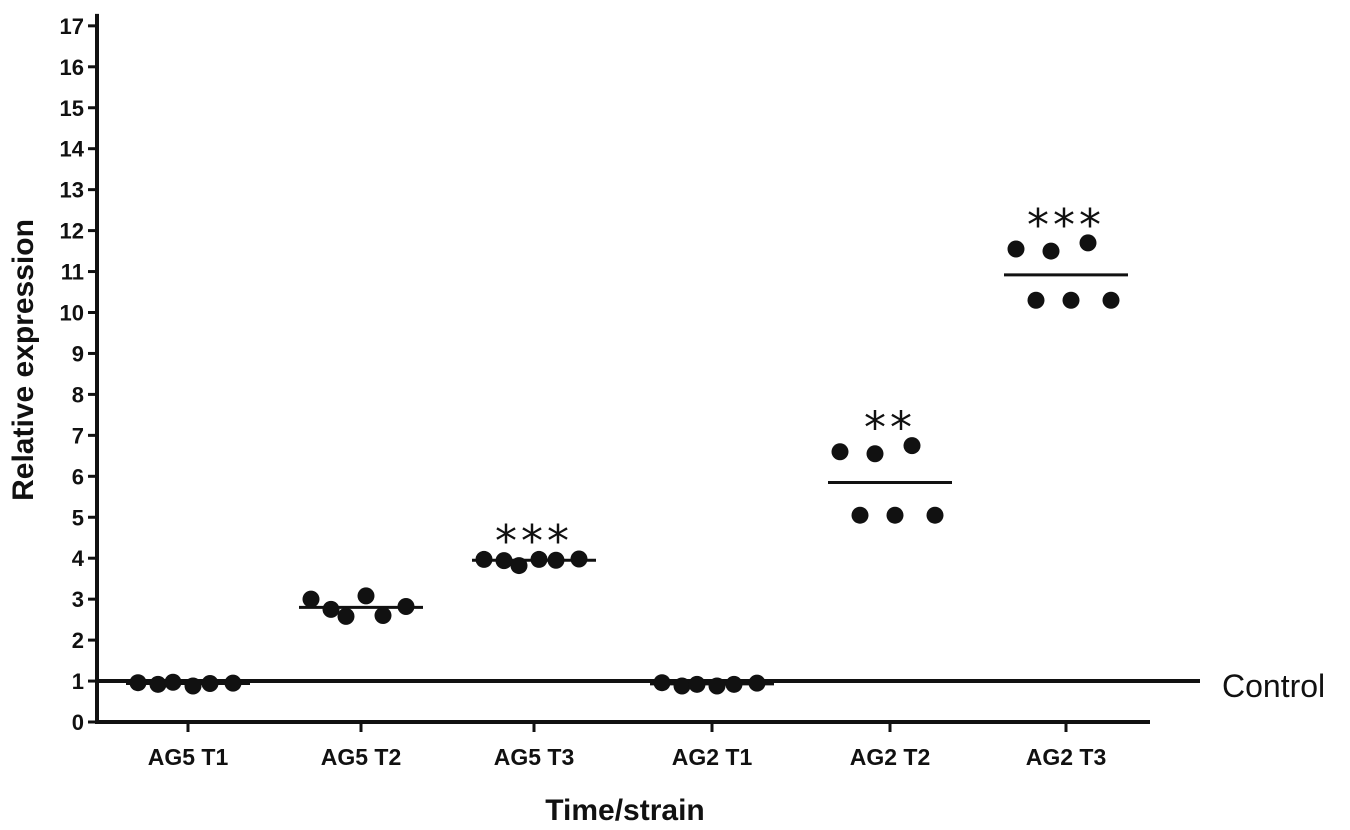 This screenshot has height=830, width=1350. Describe the element at coordinates (78, 640) in the screenshot. I see `y-tick-label: 2` at that location.